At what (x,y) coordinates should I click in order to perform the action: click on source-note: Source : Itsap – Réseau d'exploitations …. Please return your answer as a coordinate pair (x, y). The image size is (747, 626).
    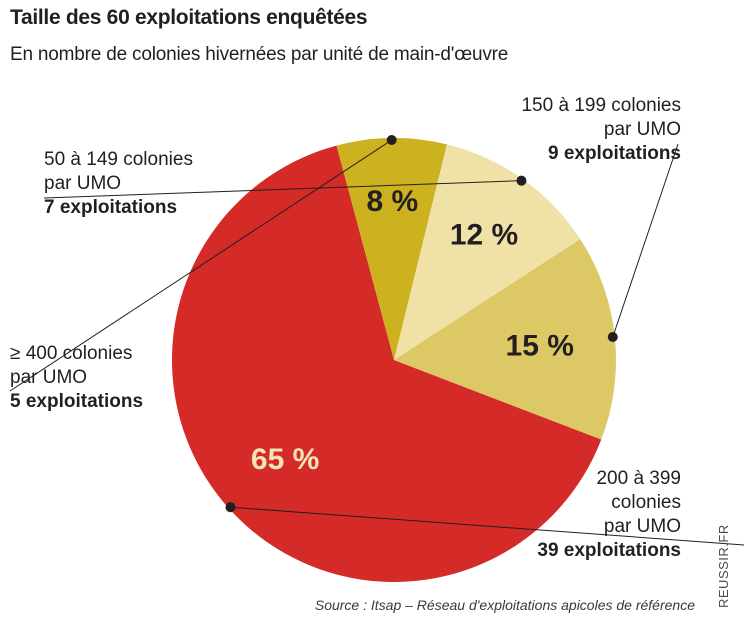
    Looking at the image, I should click on (504, 605).